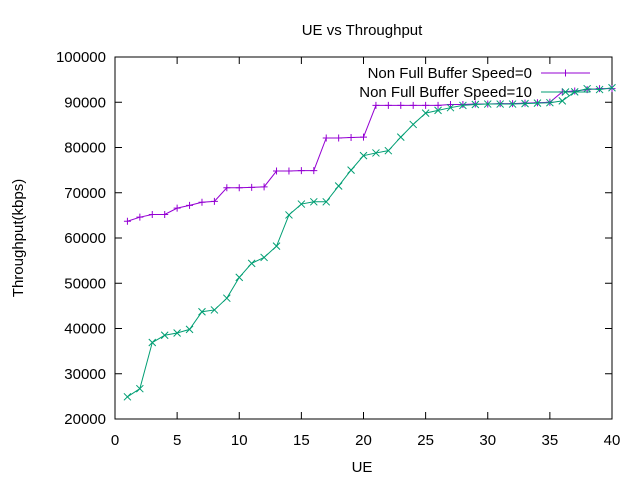 The height and width of the screenshot is (480, 640). What do you see at coordinates (18, 238) in the screenshot?
I see `y-axis-label: Throughput(kbps)` at bounding box center [18, 238].